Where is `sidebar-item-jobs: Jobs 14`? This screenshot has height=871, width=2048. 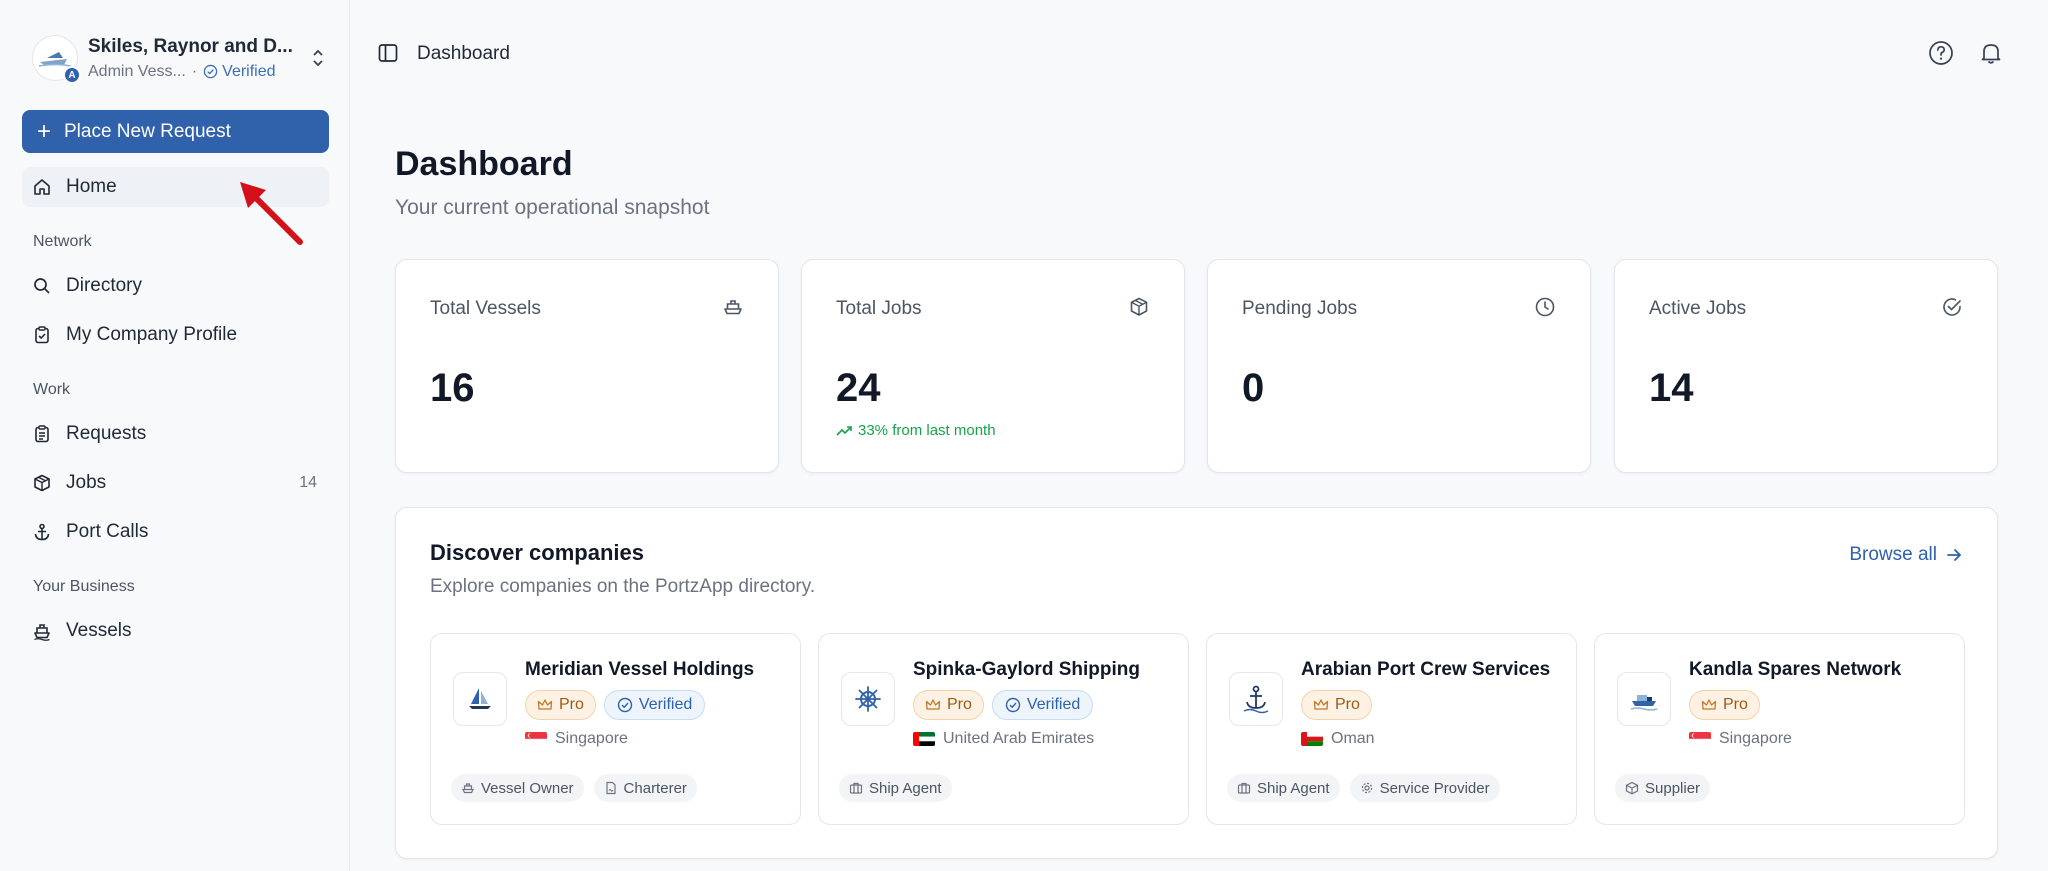 sidebar-item-jobs: Jobs 14 is located at coordinates (175, 483).